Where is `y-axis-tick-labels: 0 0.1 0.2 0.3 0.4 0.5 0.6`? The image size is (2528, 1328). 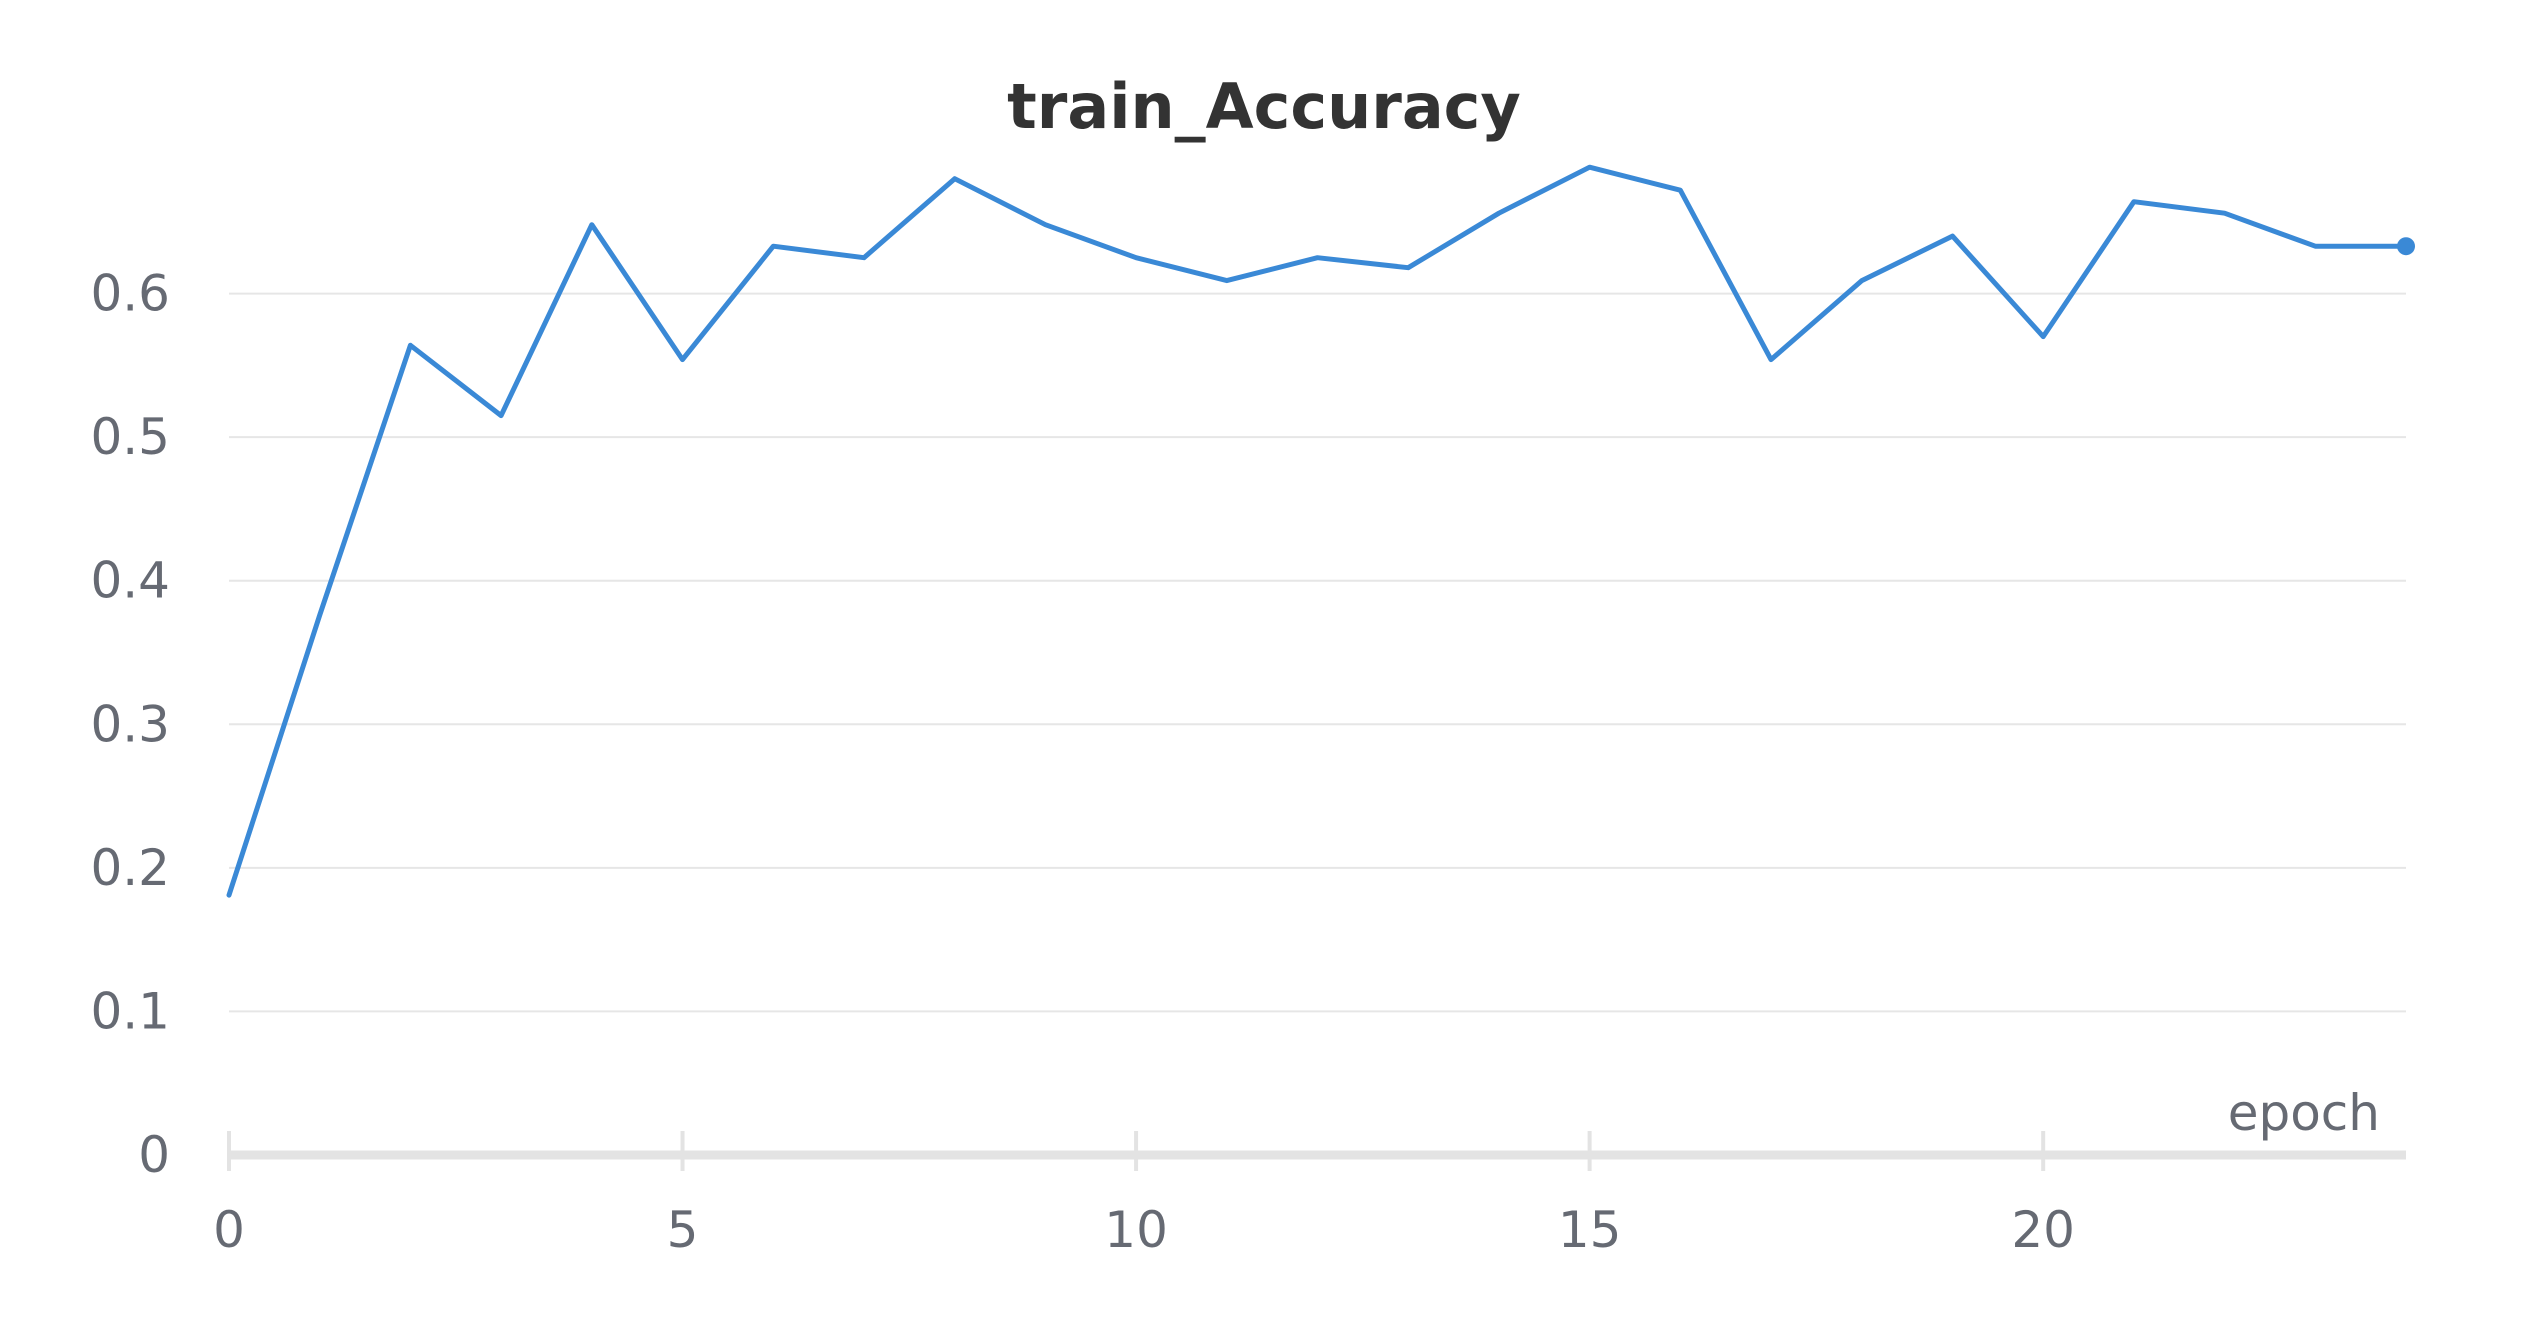
y-axis-tick-labels: 0 0.1 0.2 0.3 0.4 0.5 0.6 is located at coordinates (130, 724).